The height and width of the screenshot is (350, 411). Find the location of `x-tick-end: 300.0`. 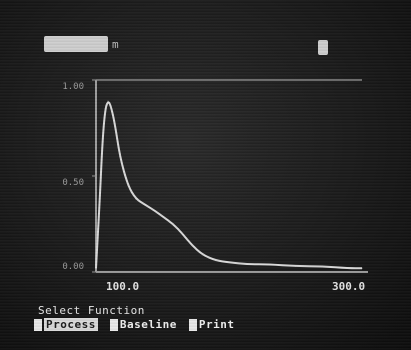

x-tick-end: 300.0 is located at coordinates (349, 286).